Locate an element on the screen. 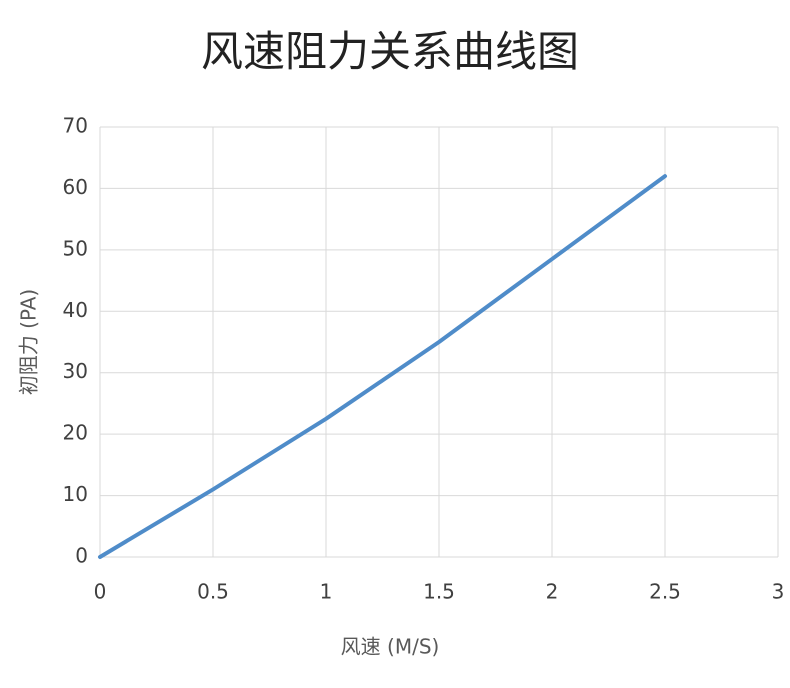  x-tick-label: 2.5 is located at coordinates (665, 592).